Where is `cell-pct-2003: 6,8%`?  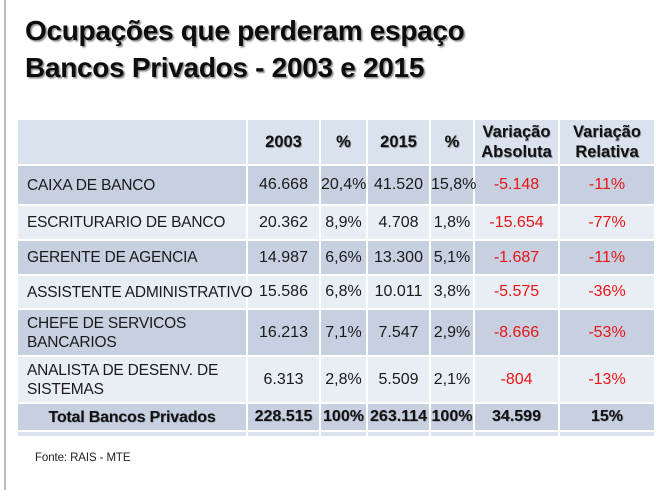 cell-pct-2003: 6,8% is located at coordinates (343, 292).